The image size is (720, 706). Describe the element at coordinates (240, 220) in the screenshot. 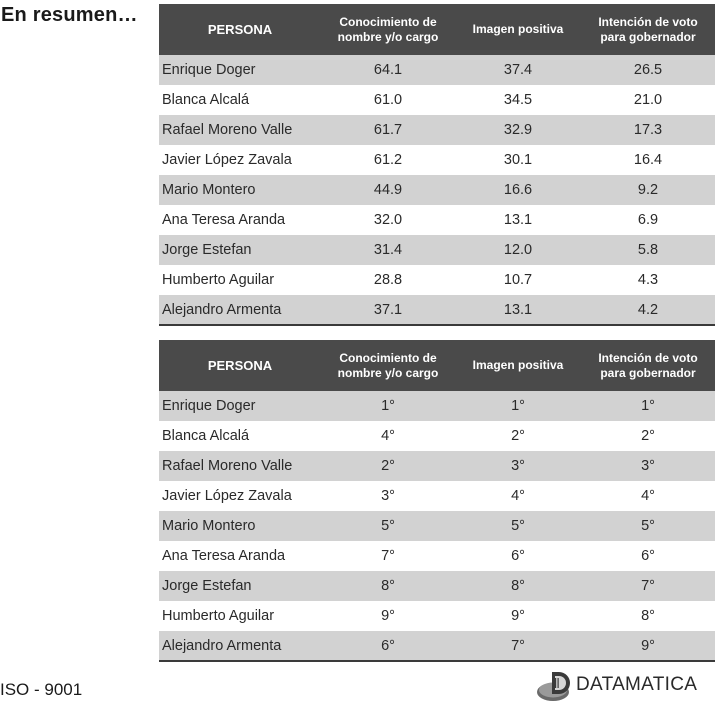

I see `cell-persona: Ana Teresa Aranda` at that location.